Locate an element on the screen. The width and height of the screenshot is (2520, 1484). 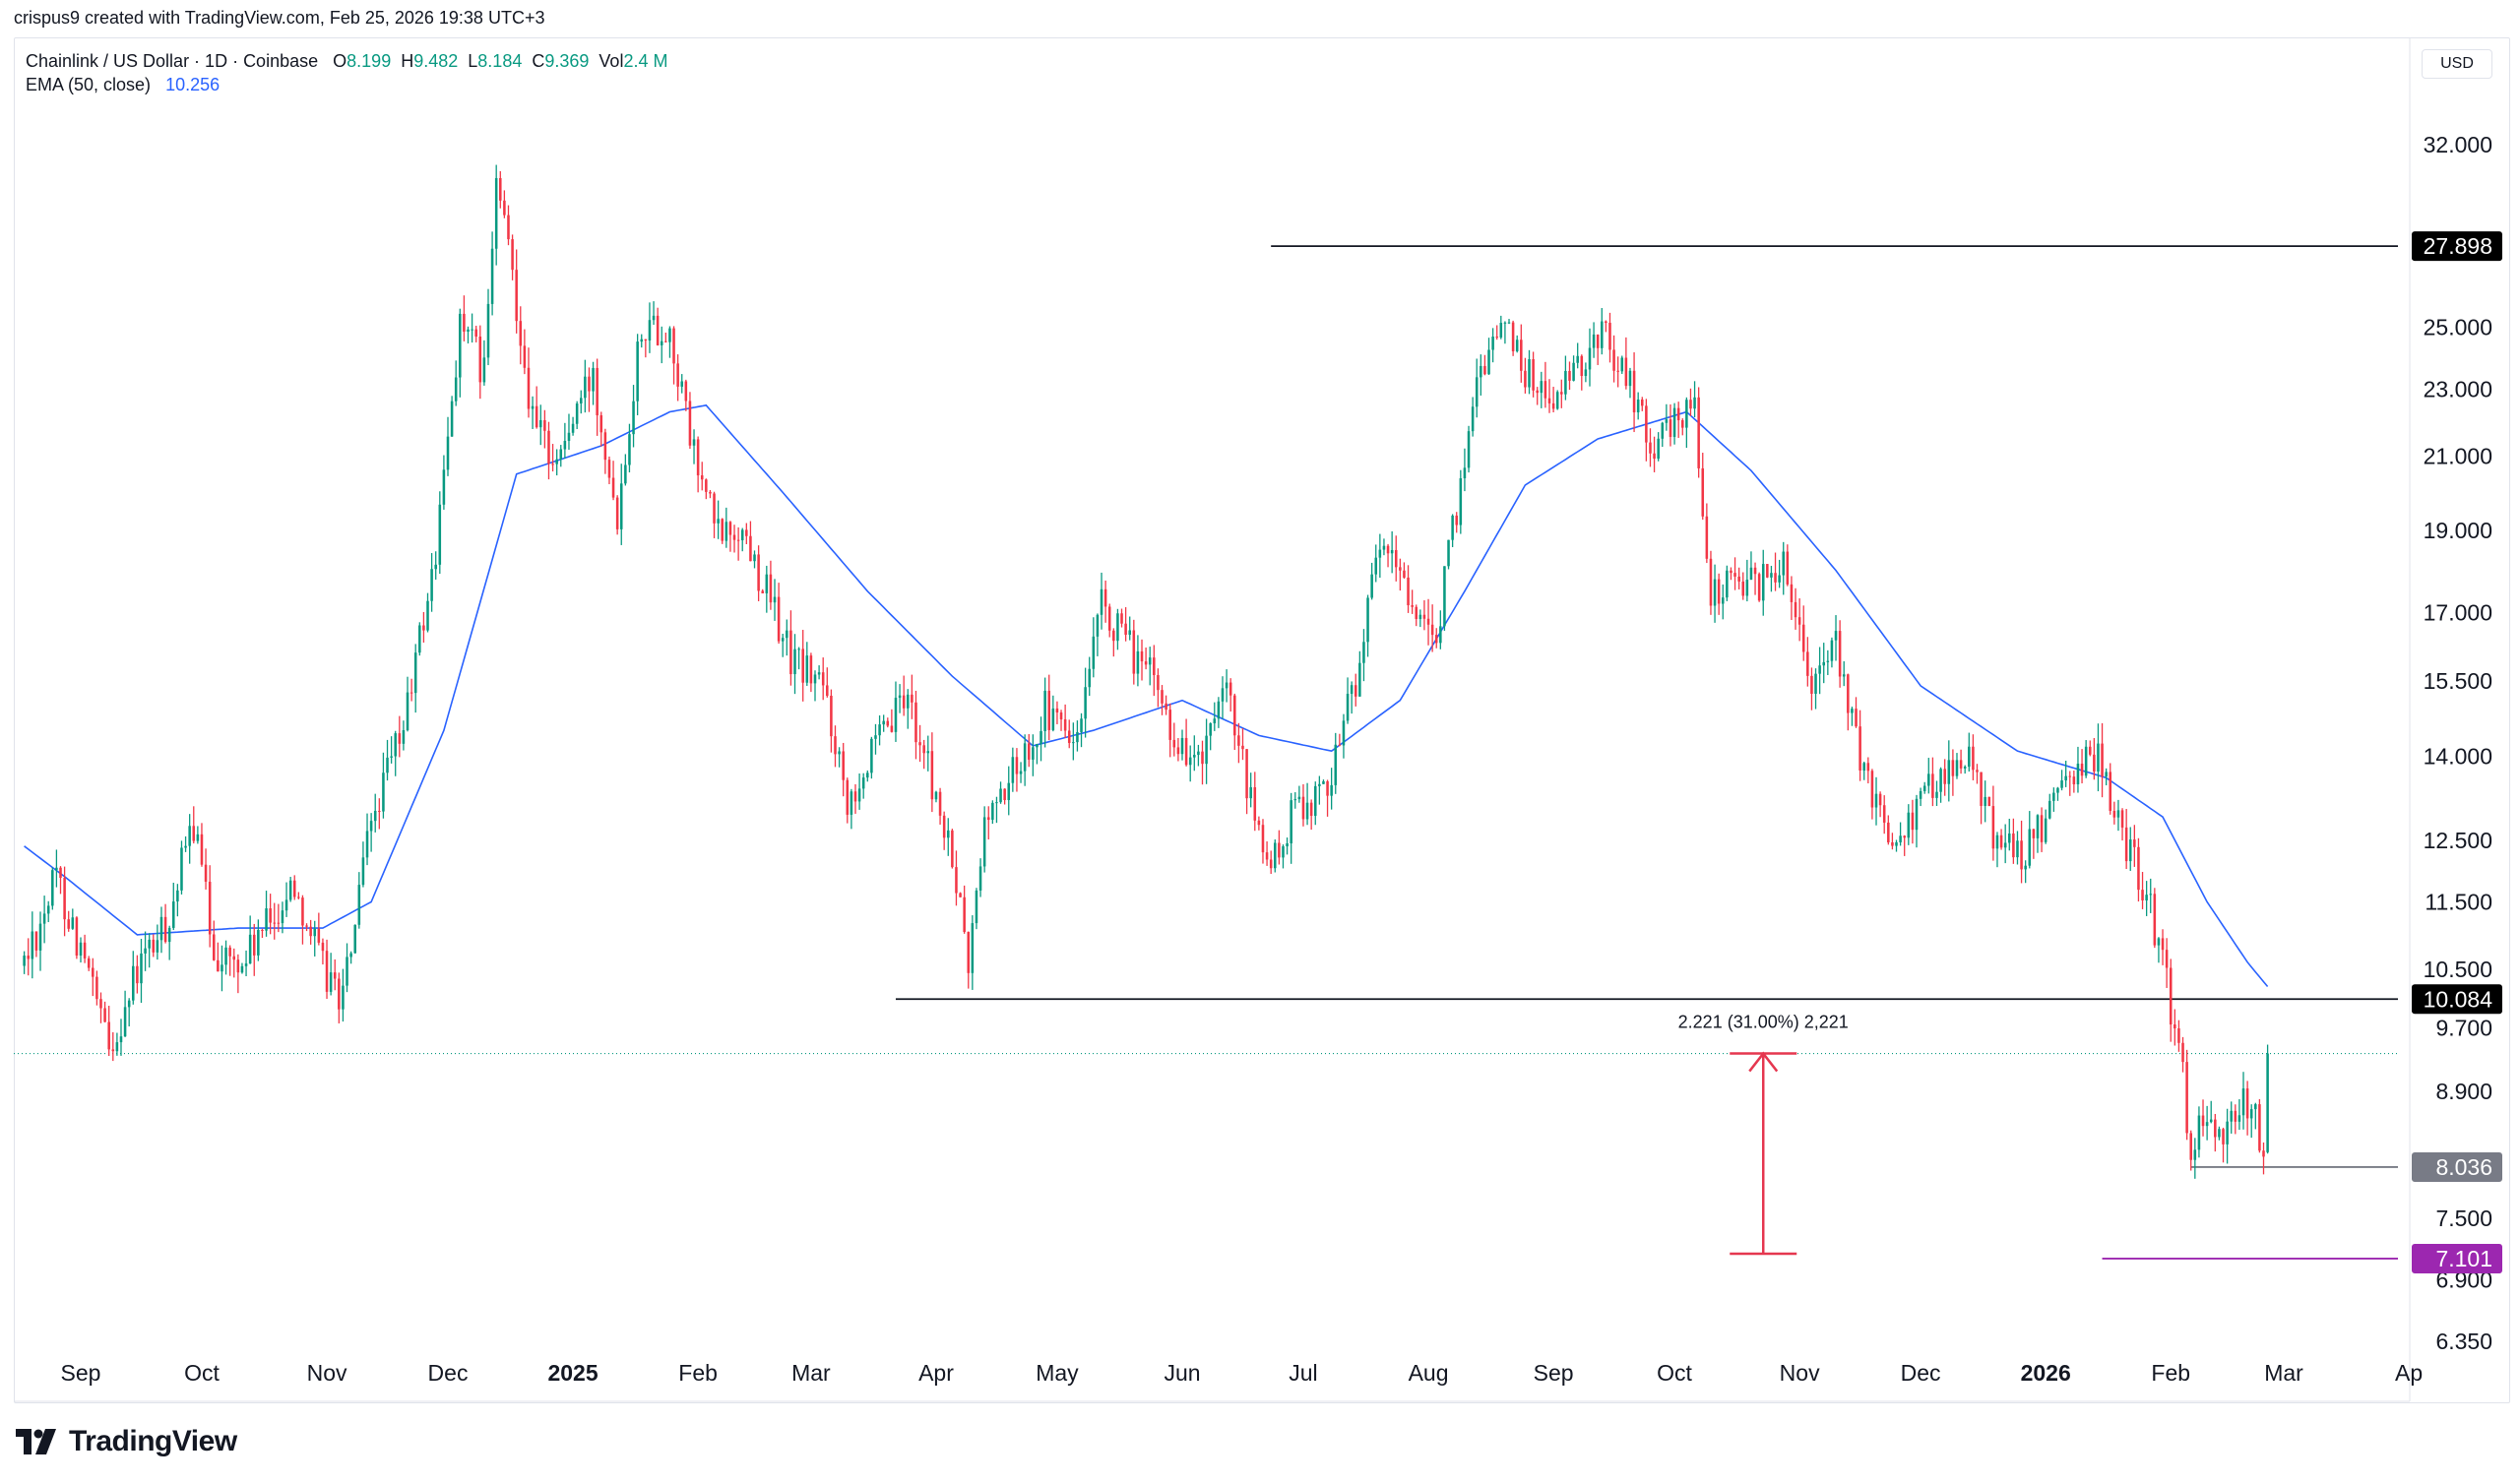
price-axis-label: 12.500 is located at coordinates (2458, 841).